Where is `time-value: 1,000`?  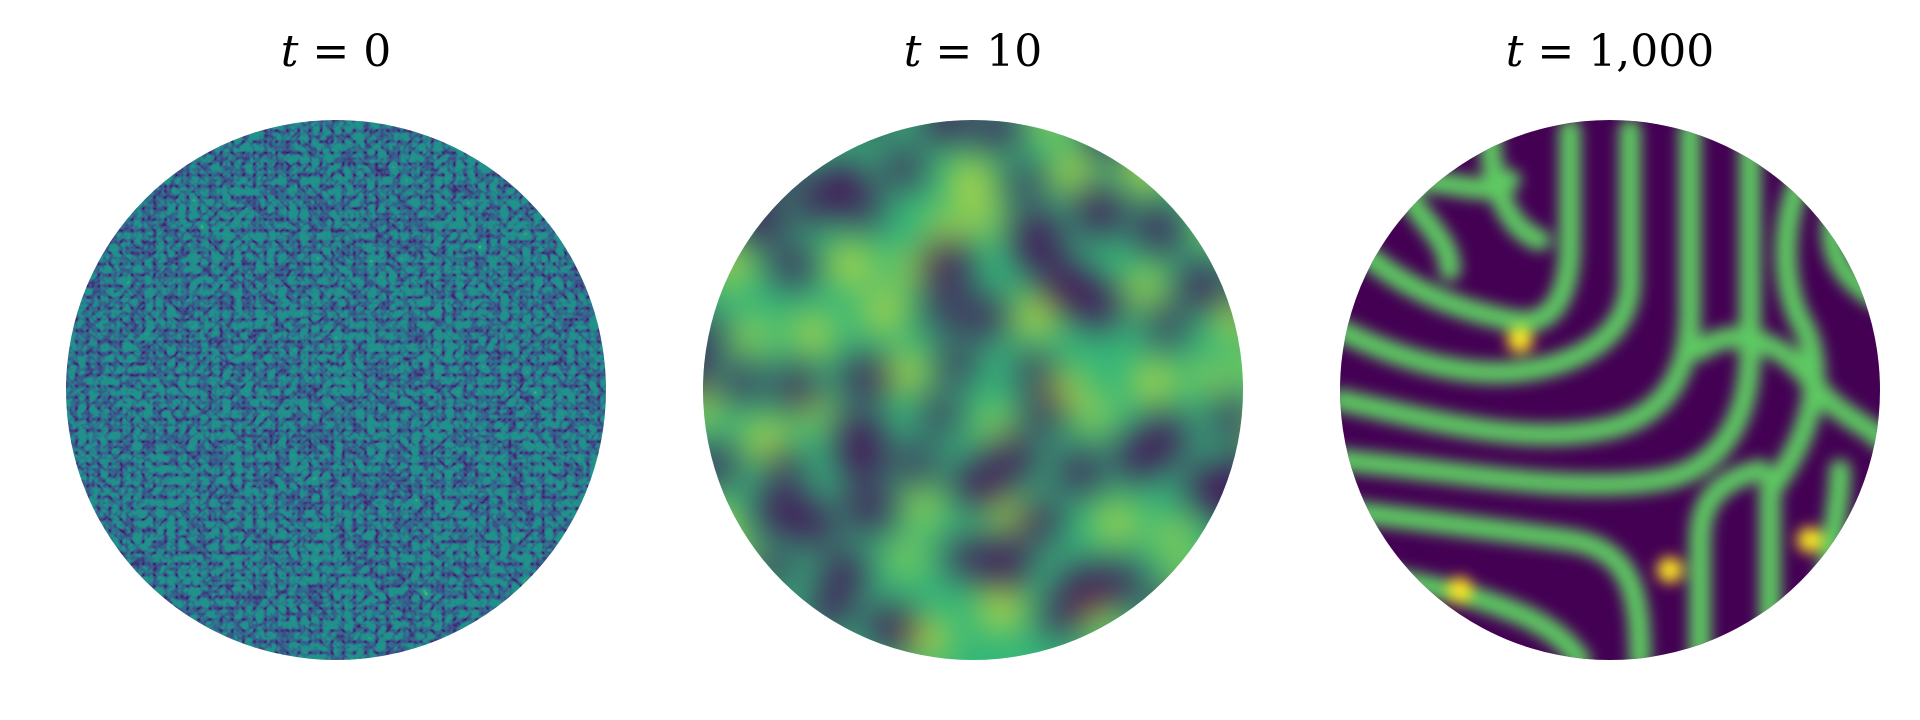
time-value: 1,000 is located at coordinates (1651, 51).